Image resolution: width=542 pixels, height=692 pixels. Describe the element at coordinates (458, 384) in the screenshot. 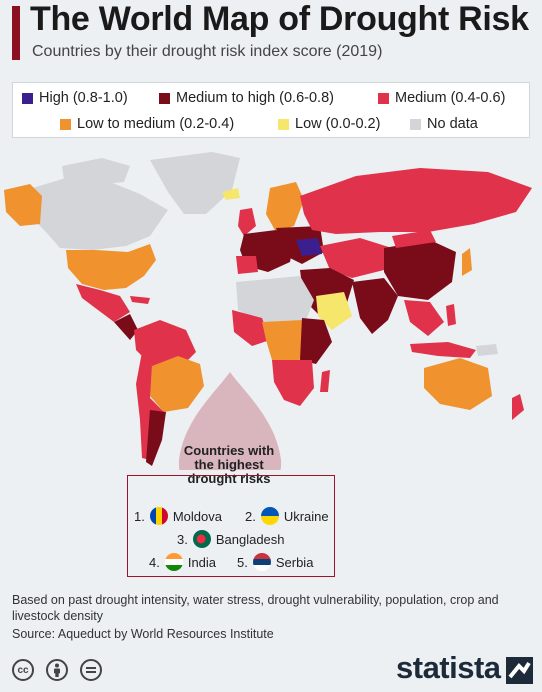

I see `region-australia` at that location.